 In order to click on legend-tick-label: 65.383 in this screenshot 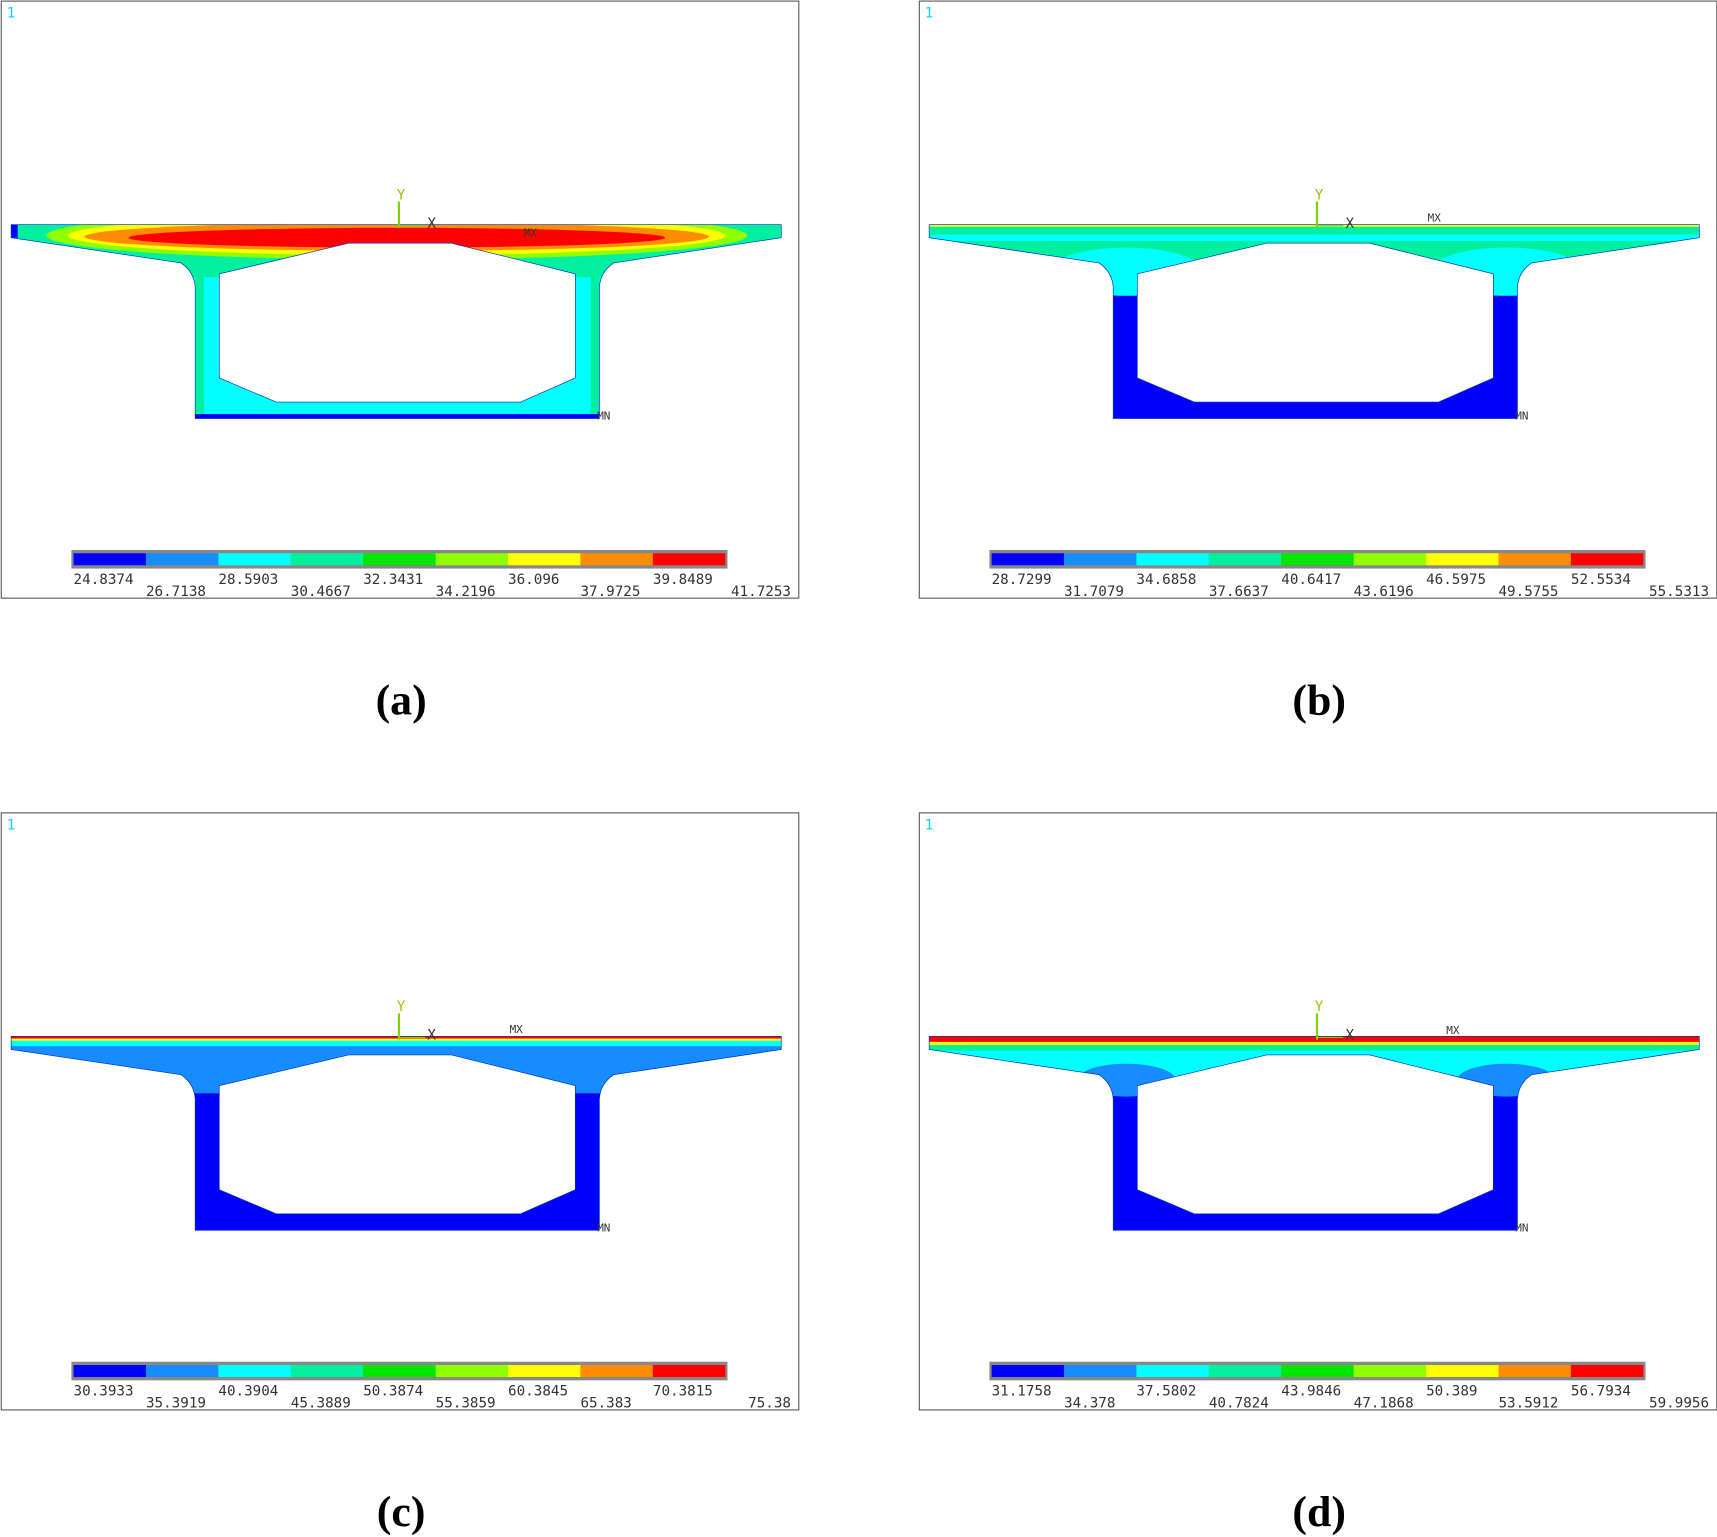, I will do `click(605, 1404)`.